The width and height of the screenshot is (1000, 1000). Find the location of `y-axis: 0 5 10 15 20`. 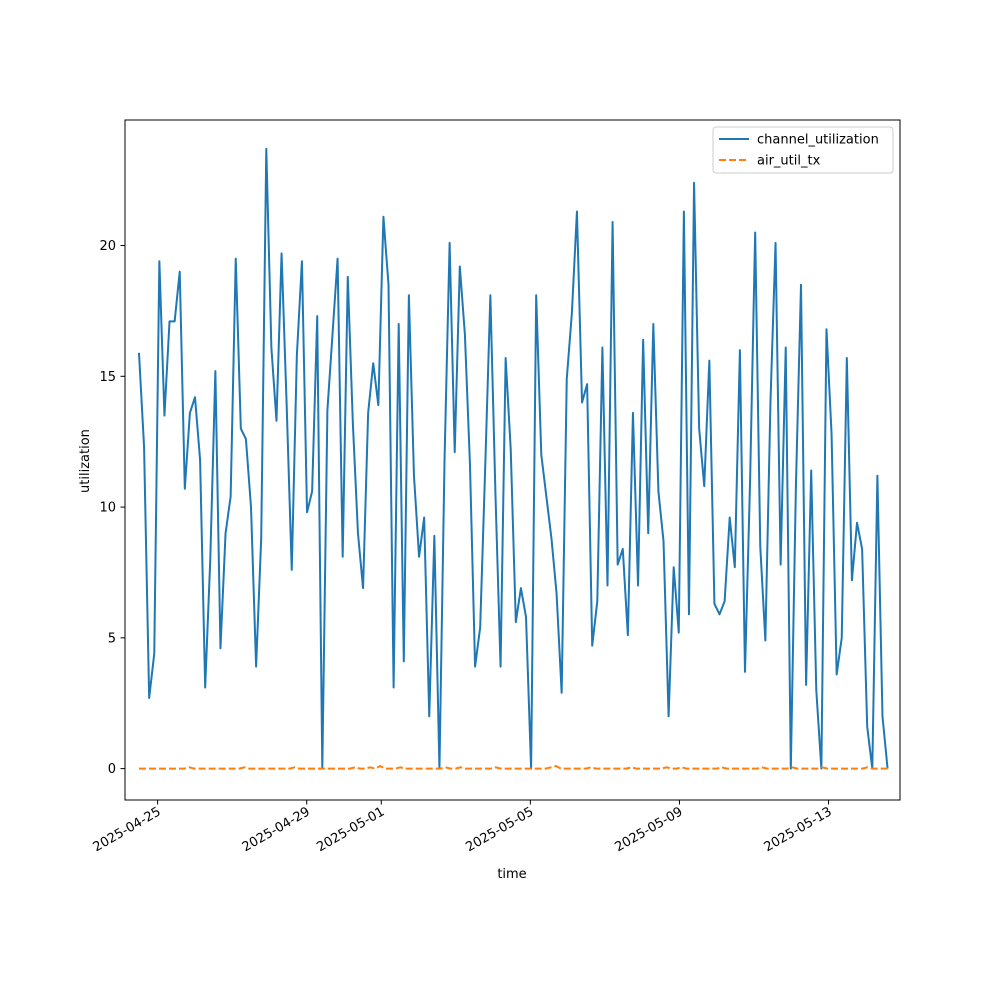

y-axis: 0 5 10 15 20 is located at coordinates (112, 508).